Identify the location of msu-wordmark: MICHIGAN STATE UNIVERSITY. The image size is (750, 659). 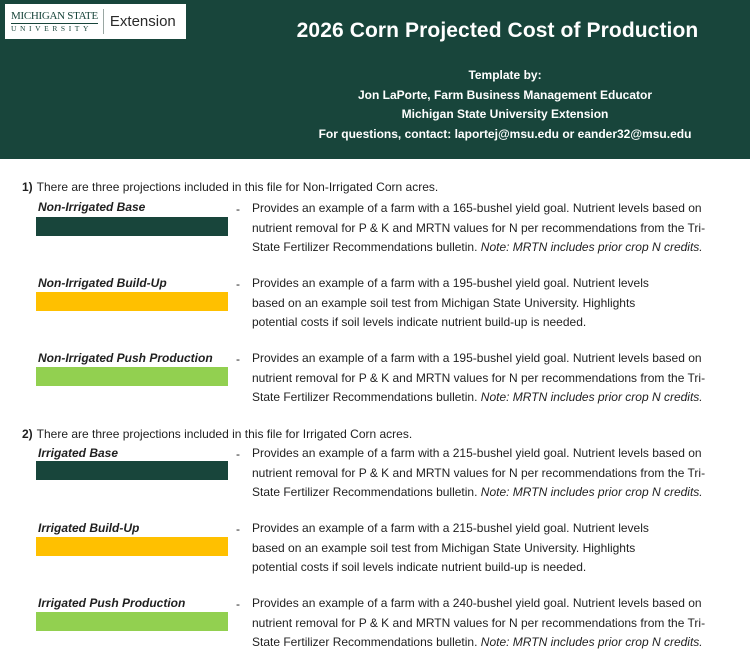
(57, 21).